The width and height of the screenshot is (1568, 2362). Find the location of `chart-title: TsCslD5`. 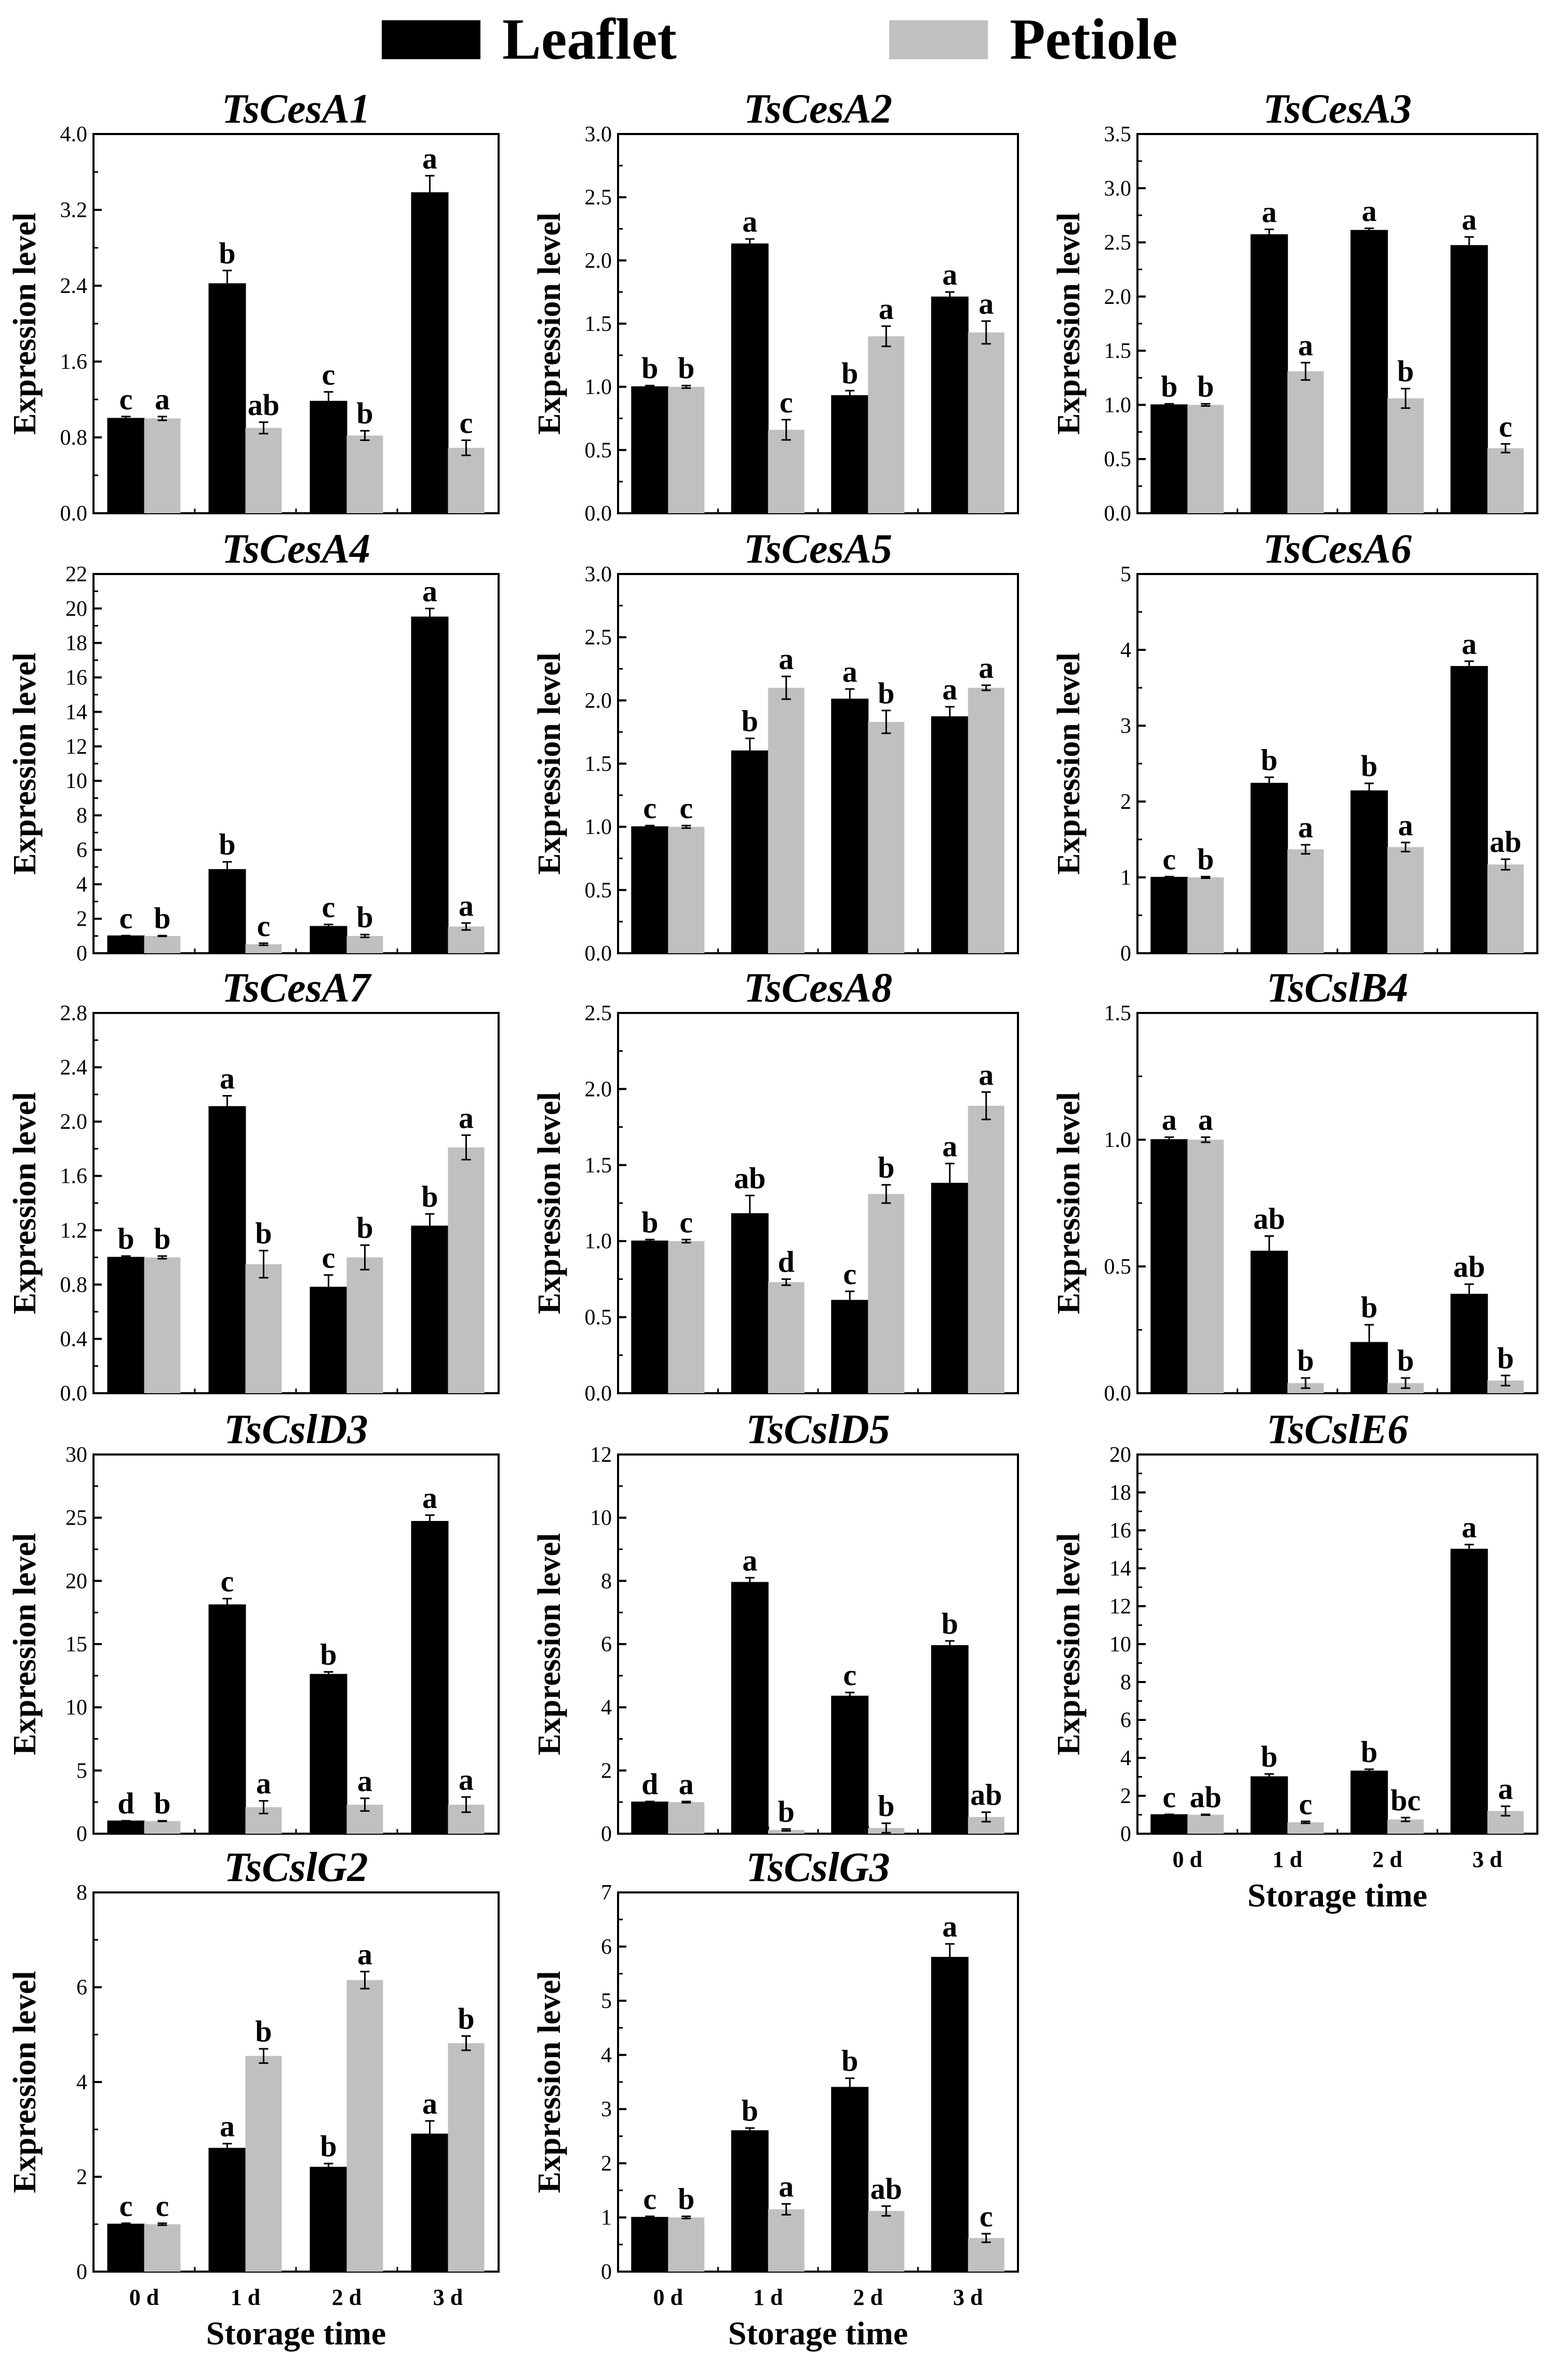

chart-title: TsCslD5 is located at coordinates (818, 1430).